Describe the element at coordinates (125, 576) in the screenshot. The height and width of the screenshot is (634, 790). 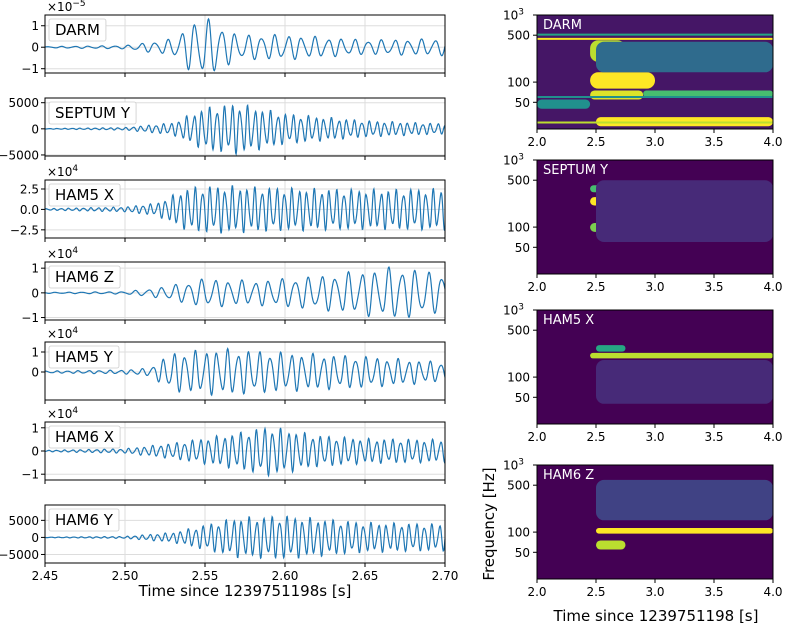
I see `x-tick-label: 2.50` at that location.